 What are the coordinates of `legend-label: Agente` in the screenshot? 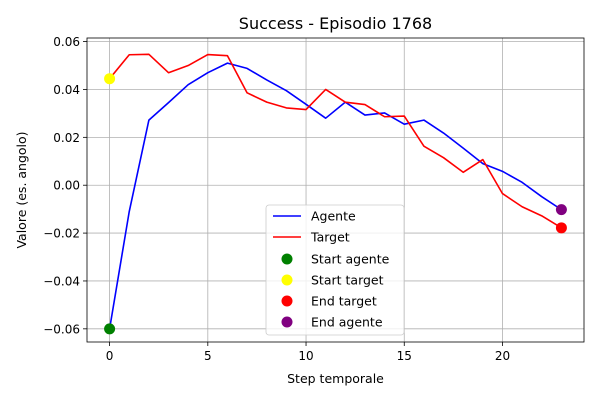 It's located at (333, 216).